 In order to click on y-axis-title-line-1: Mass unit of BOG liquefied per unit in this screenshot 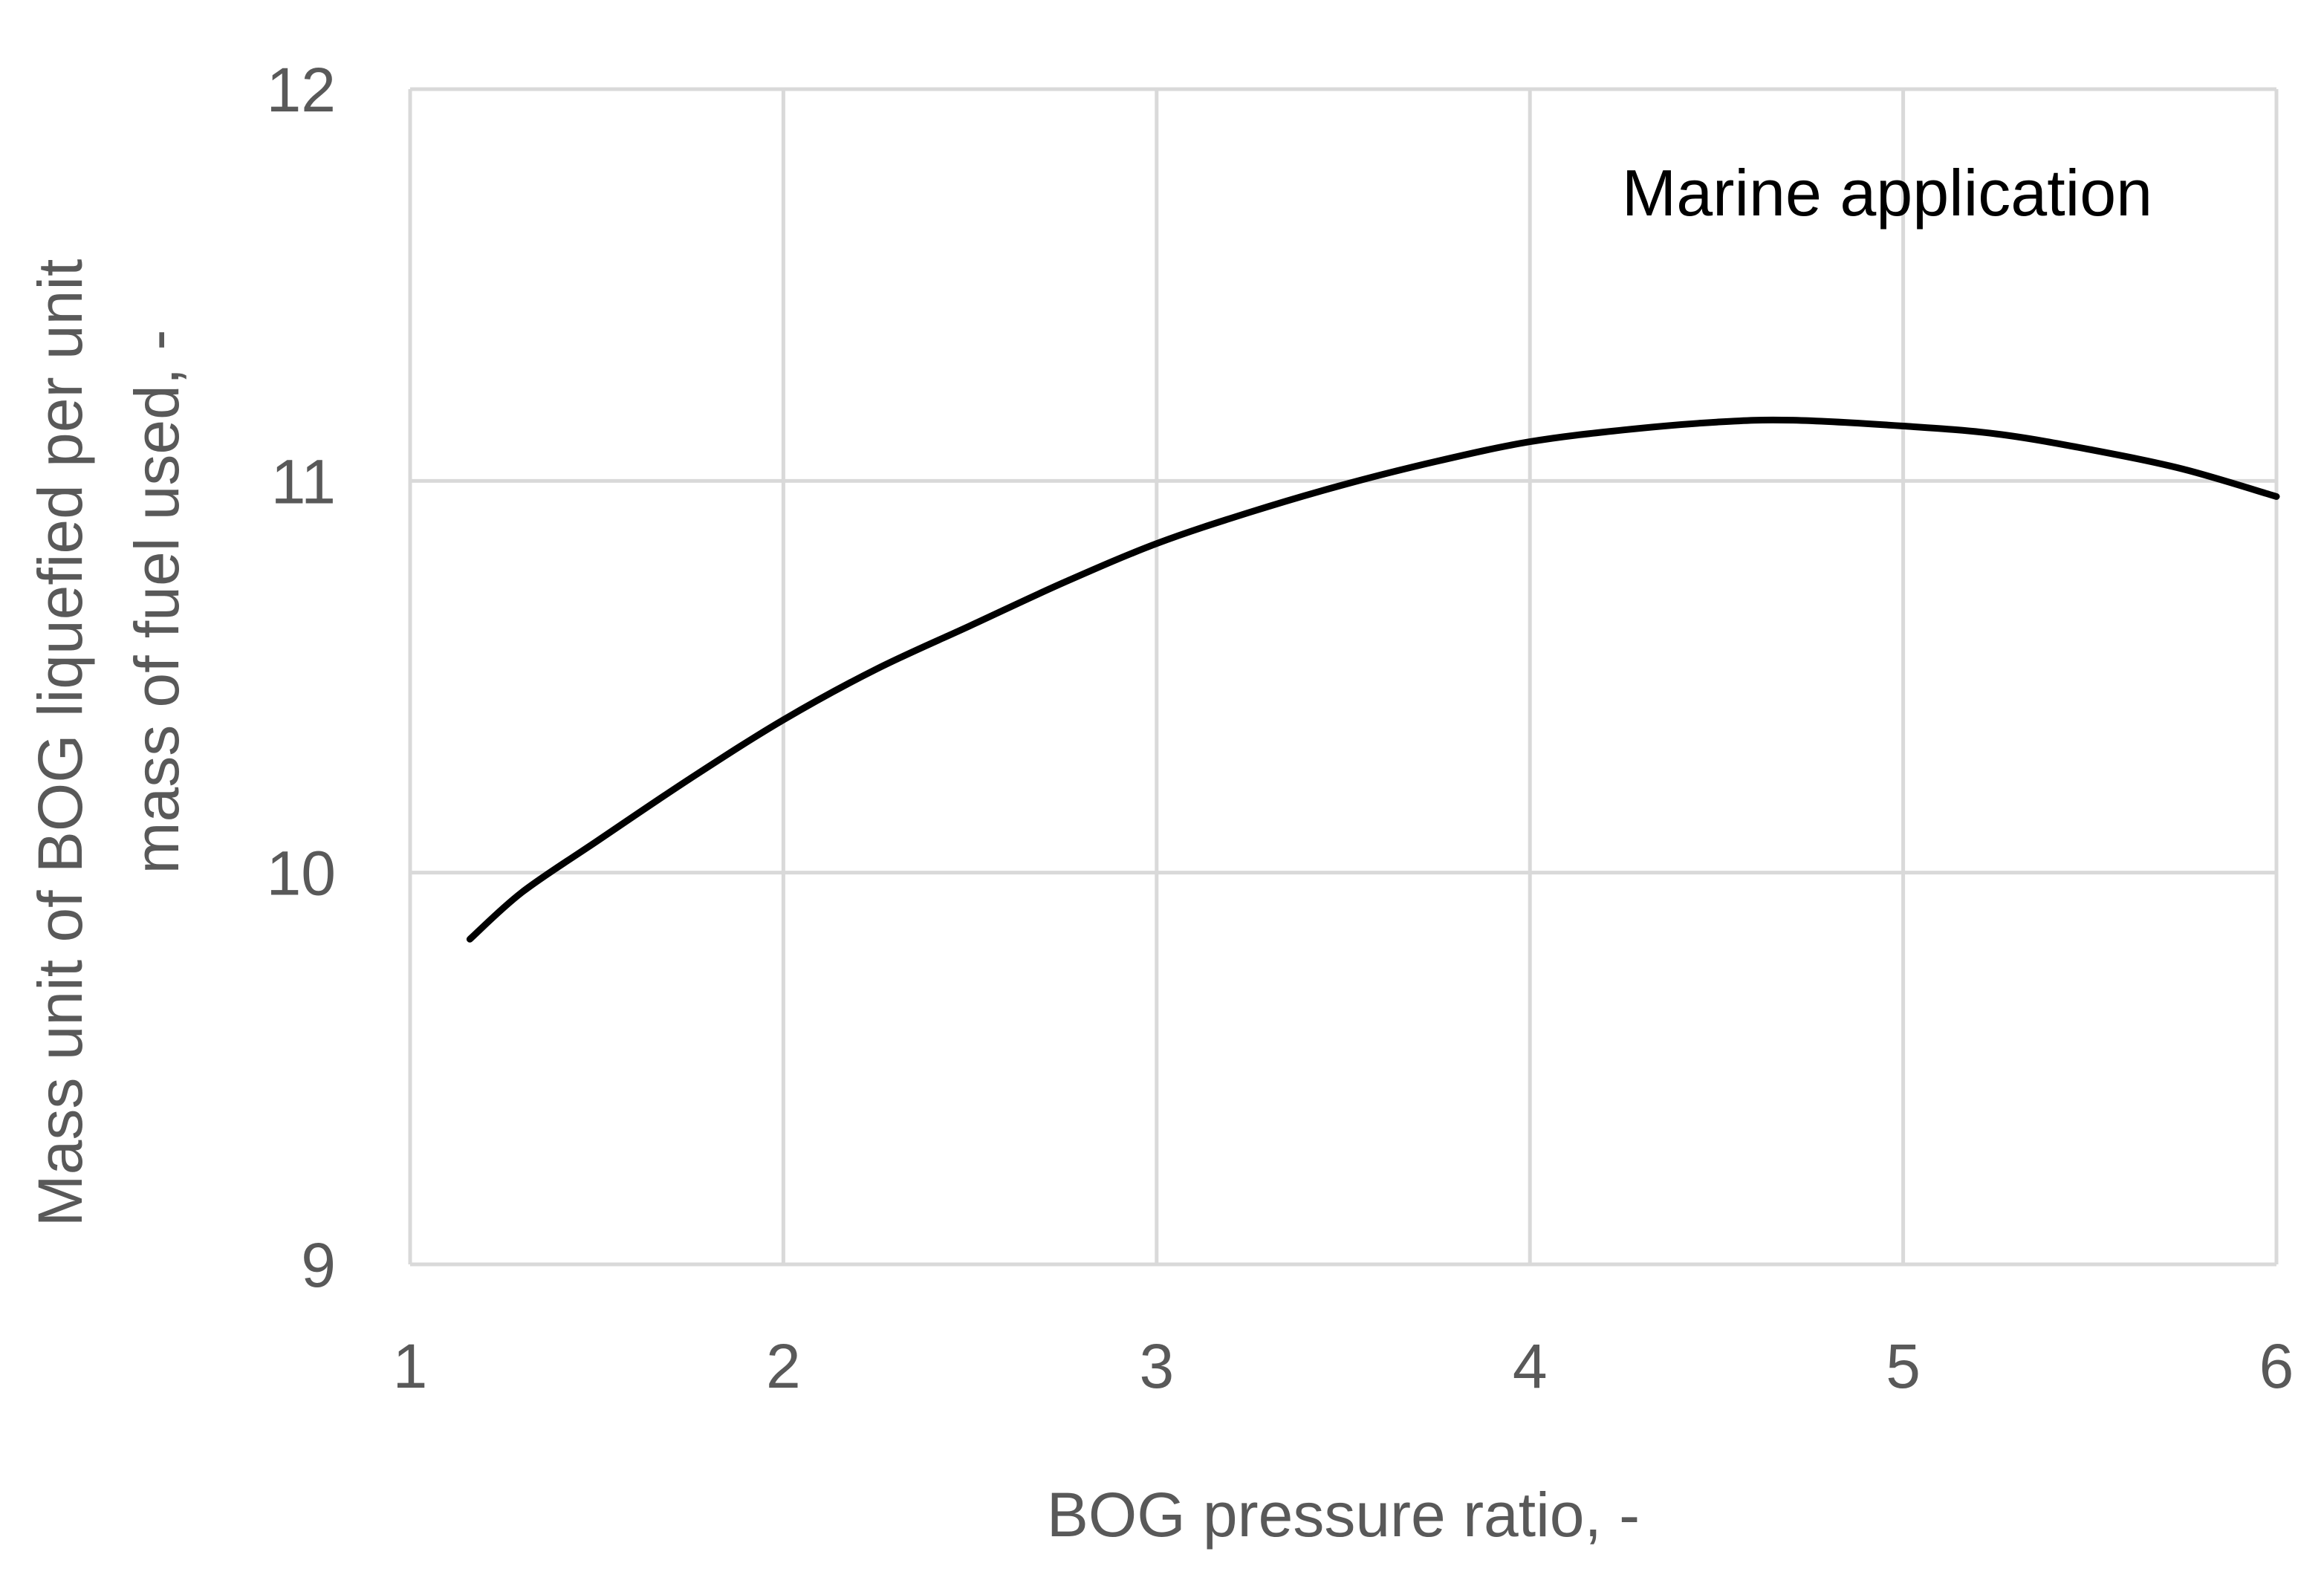, I will do `click(60, 743)`.